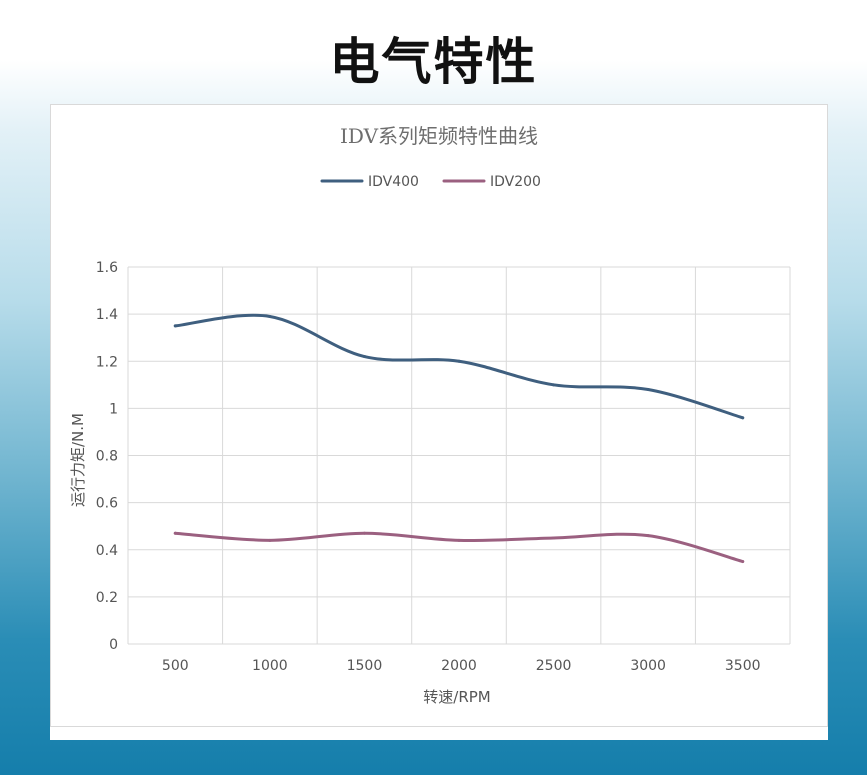 The width and height of the screenshot is (867, 775). I want to click on y-tick-label: 1, so click(113, 409).